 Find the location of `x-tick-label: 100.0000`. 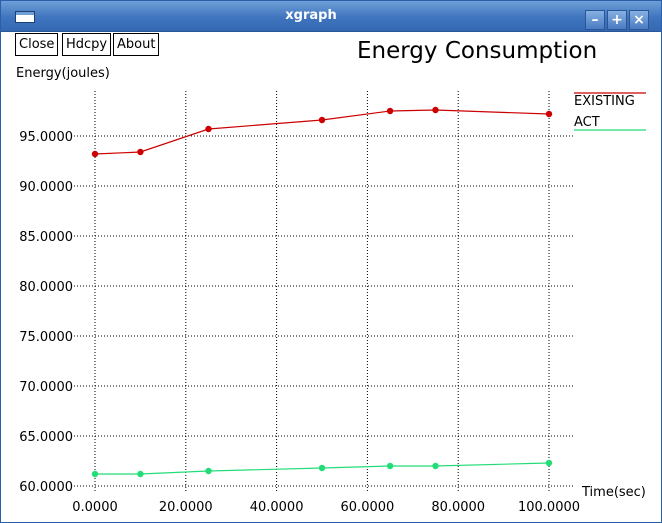

x-tick-label: 100.0000 is located at coordinates (549, 507).